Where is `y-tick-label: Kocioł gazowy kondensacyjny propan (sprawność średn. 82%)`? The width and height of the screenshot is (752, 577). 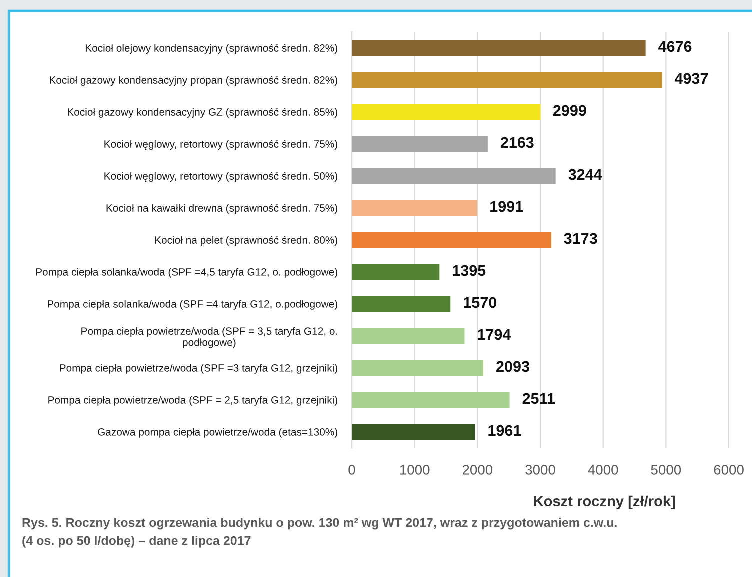
y-tick-label: Kocioł gazowy kondensacyjny propan (sprawność średn. 82%) is located at coordinates (194, 81).